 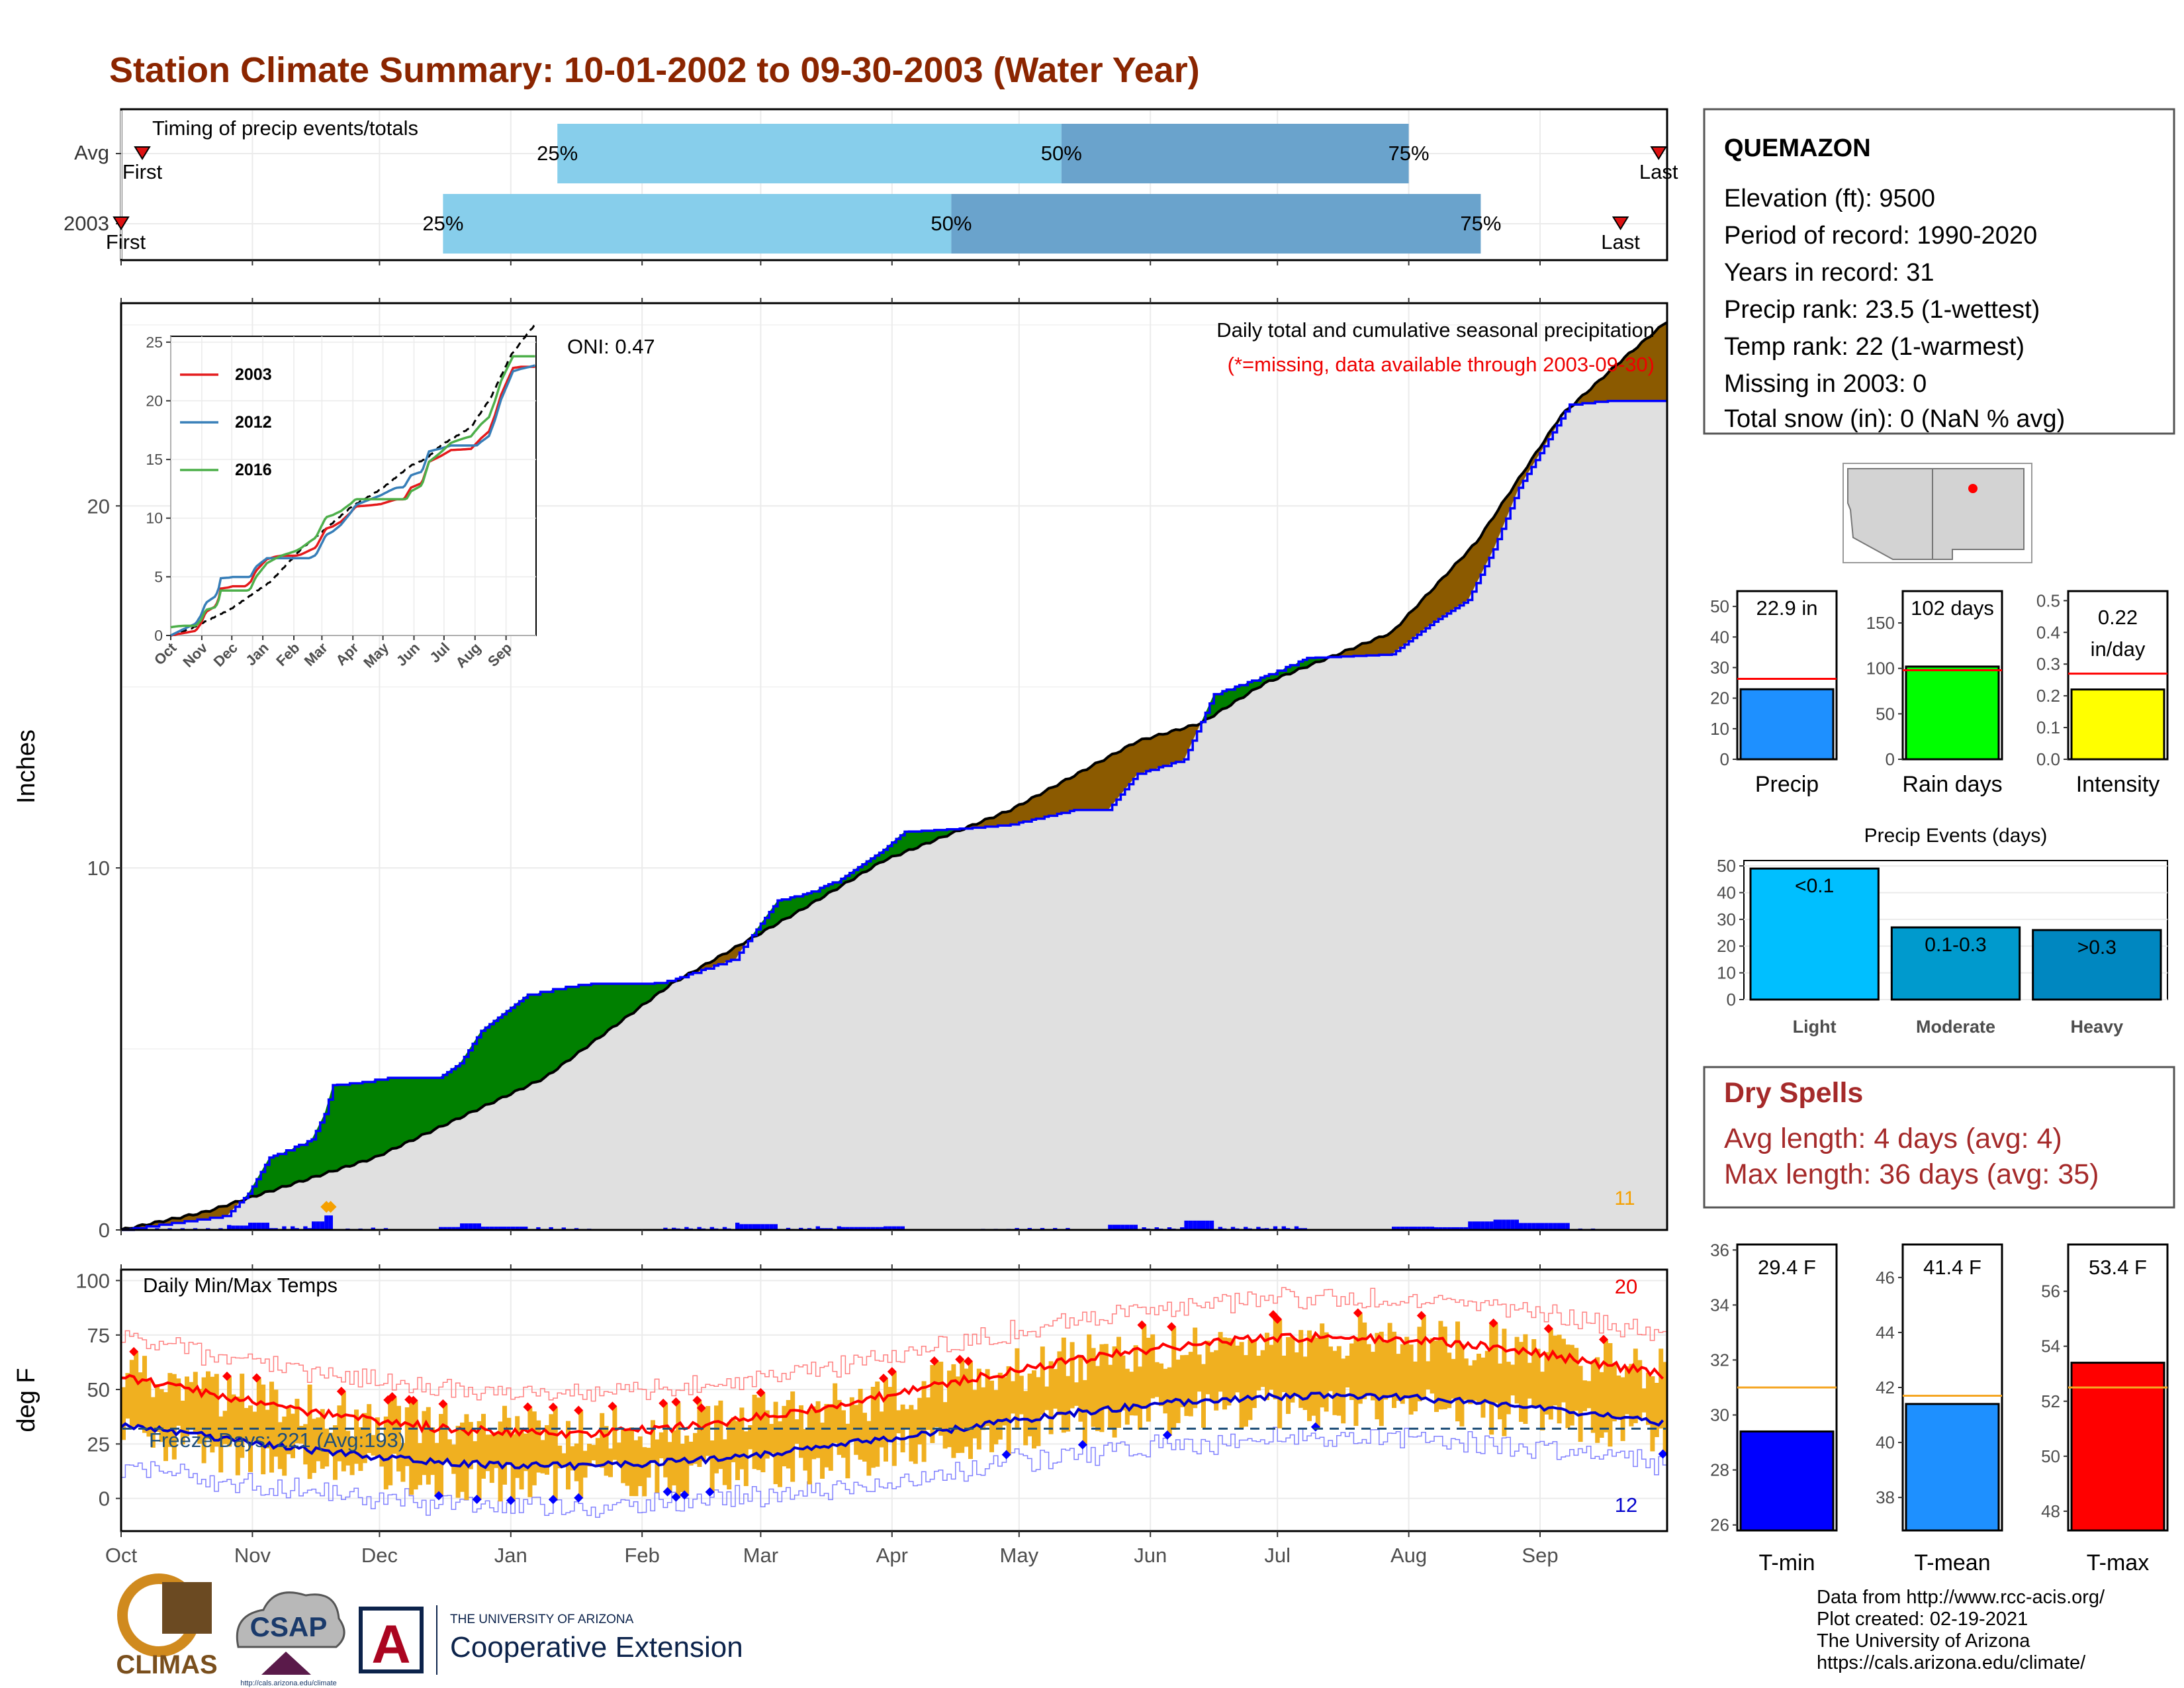 I want to click on temp-bar-tick-label: 52, so click(x=2050, y=1401).